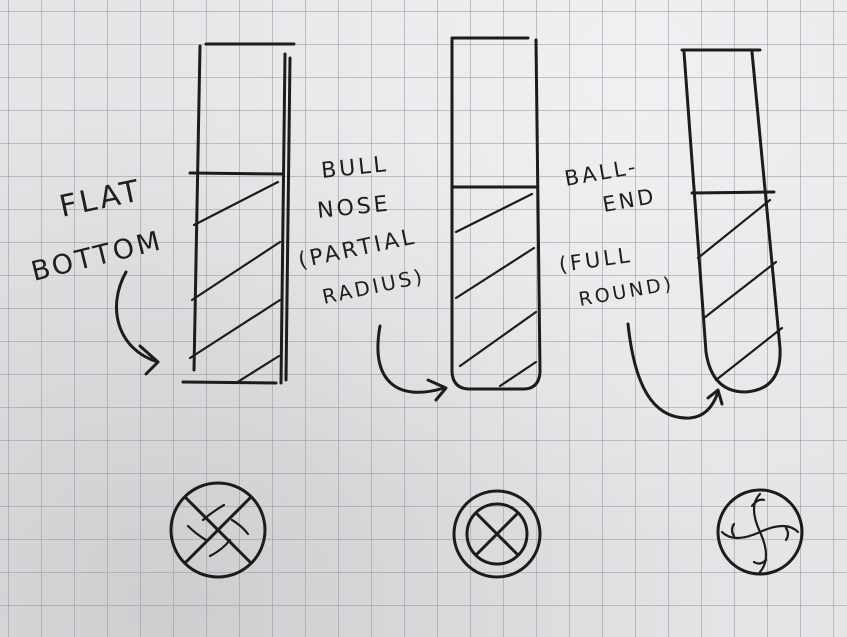  What do you see at coordinates (733, 192) in the screenshot?
I see `ball-end-flute-line` at bounding box center [733, 192].